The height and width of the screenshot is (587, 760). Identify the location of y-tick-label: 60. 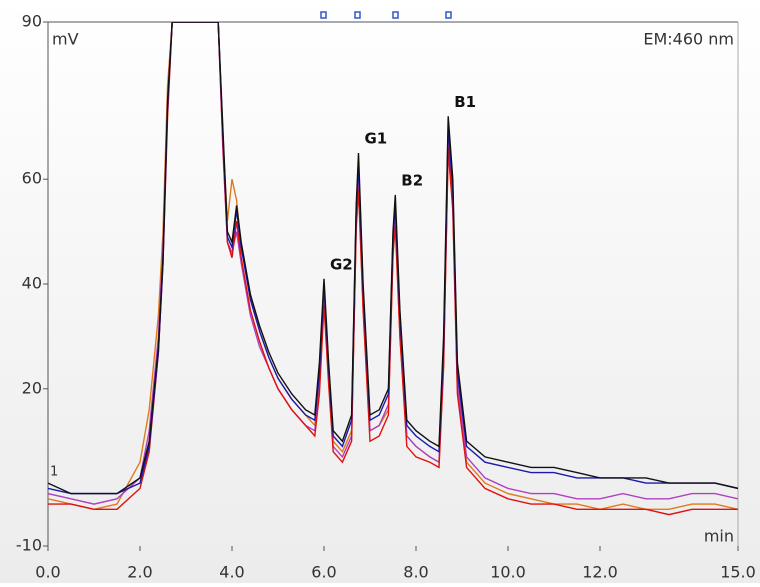
(32, 178).